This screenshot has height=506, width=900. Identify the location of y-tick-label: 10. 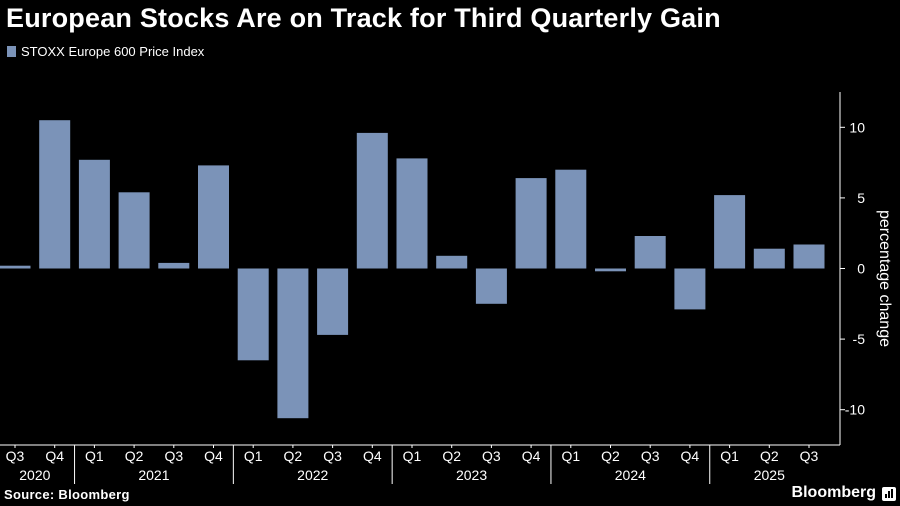
(857, 127).